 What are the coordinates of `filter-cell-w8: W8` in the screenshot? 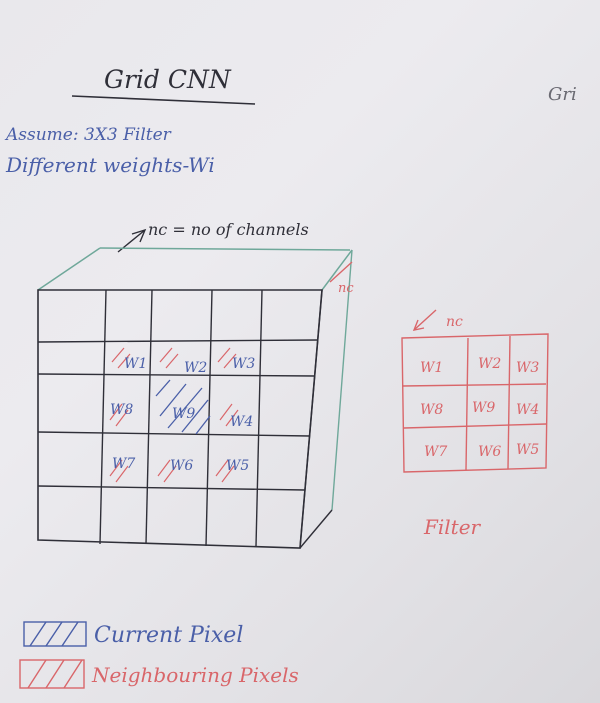 It's located at (431, 410).